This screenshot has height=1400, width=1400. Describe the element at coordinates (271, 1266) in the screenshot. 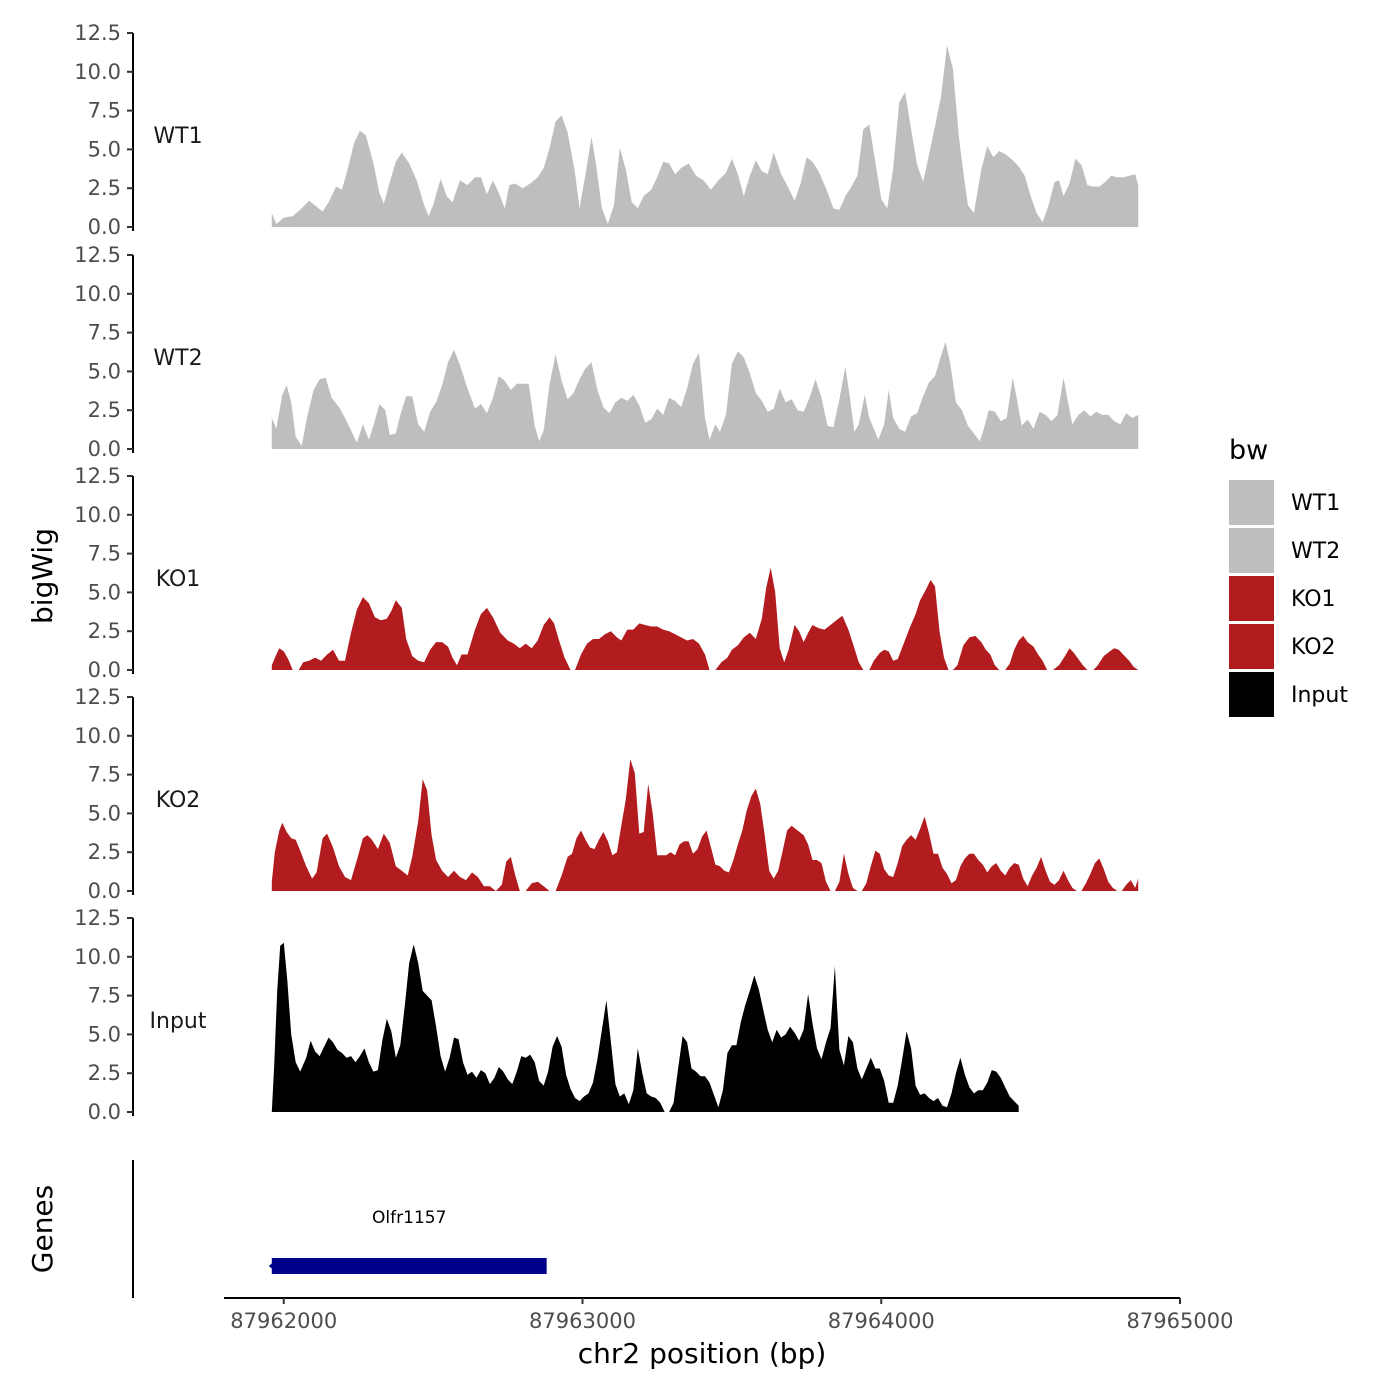

I see `gene-strand-arrow` at that location.